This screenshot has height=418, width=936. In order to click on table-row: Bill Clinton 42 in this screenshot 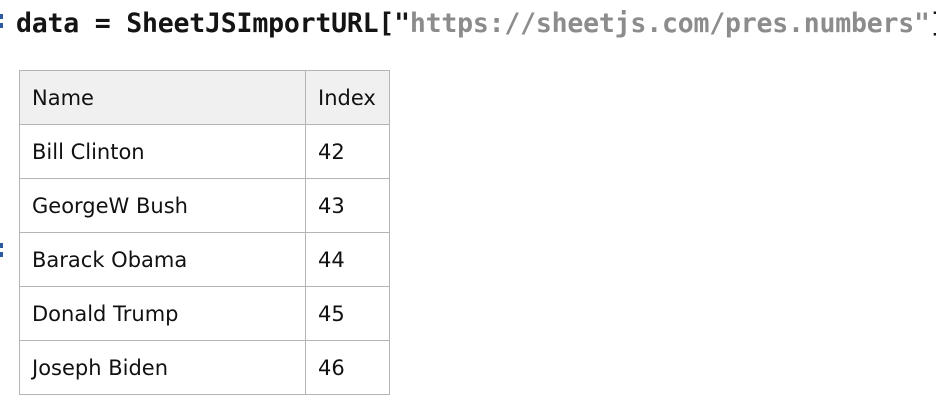, I will do `click(204, 151)`.